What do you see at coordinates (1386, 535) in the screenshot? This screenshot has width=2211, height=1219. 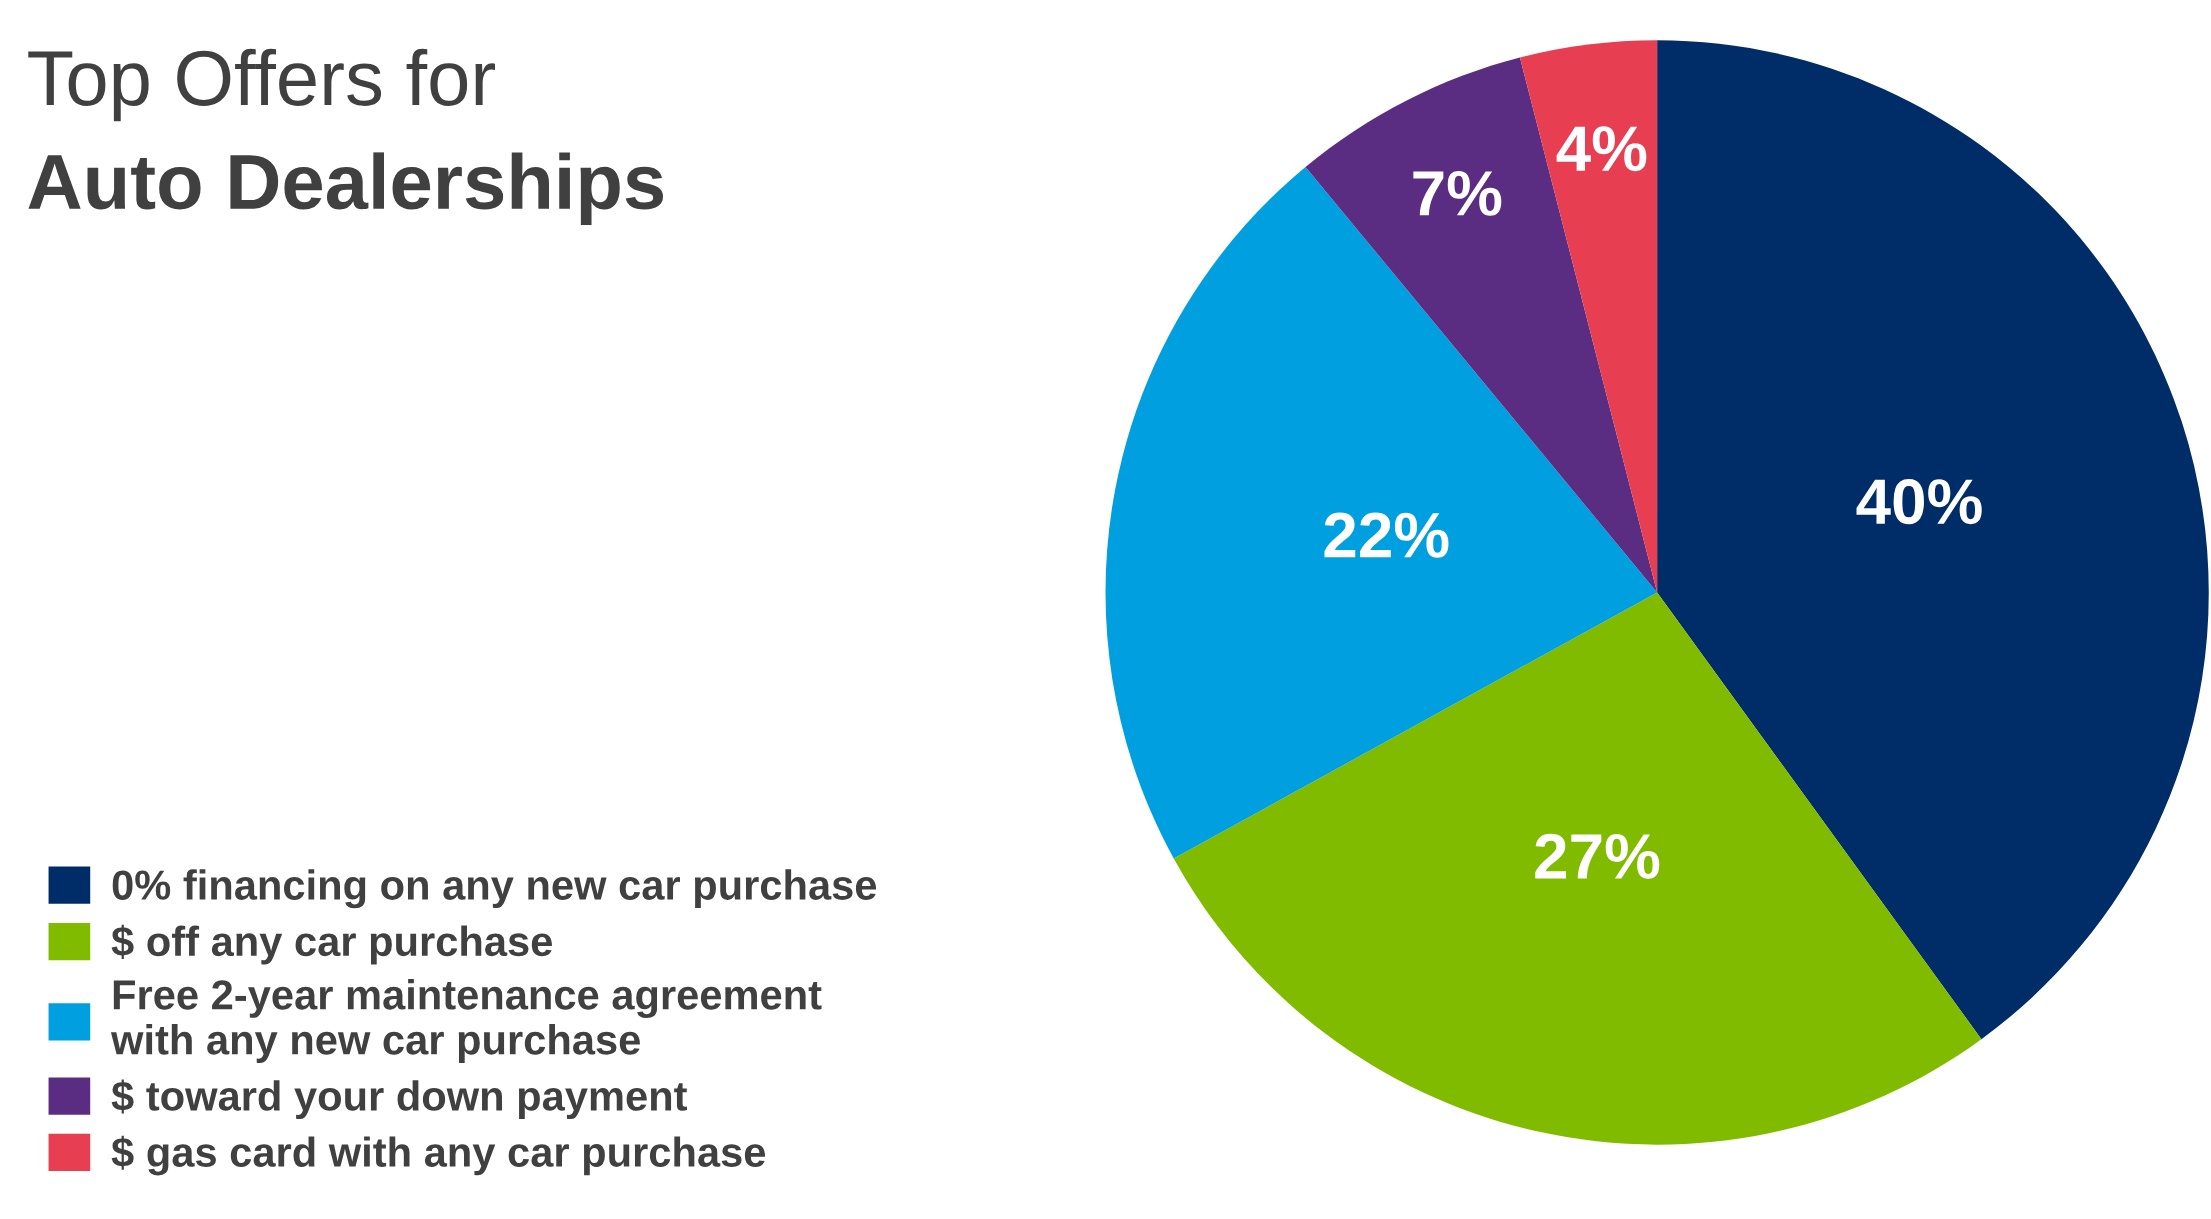 I see `data-label: 22%` at bounding box center [1386, 535].